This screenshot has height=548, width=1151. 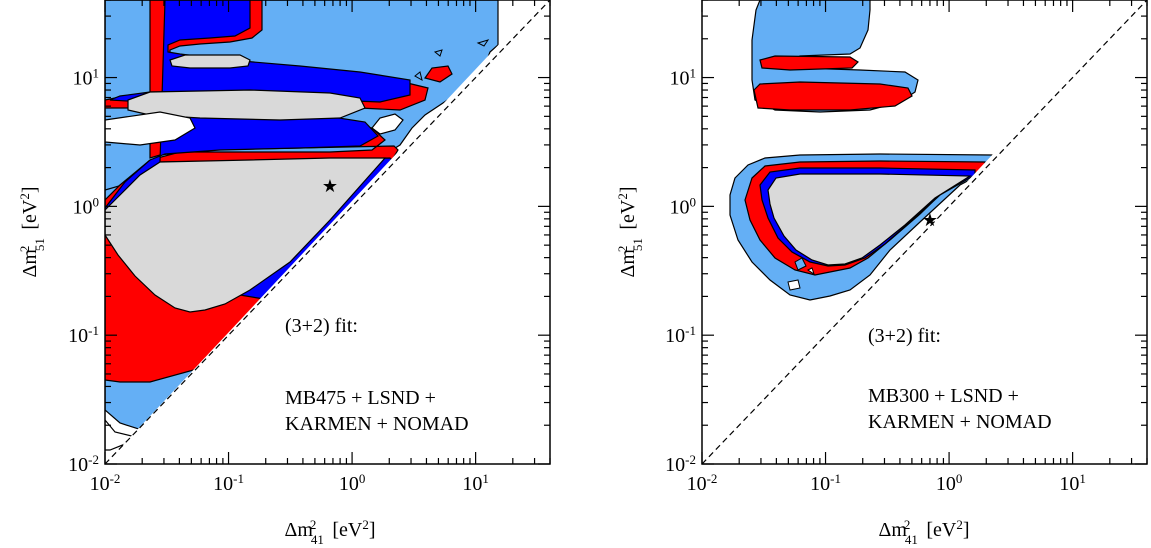 What do you see at coordinates (228, 483) in the screenshot?
I see `x-tick-label-left: 10⁻¹` at bounding box center [228, 483].